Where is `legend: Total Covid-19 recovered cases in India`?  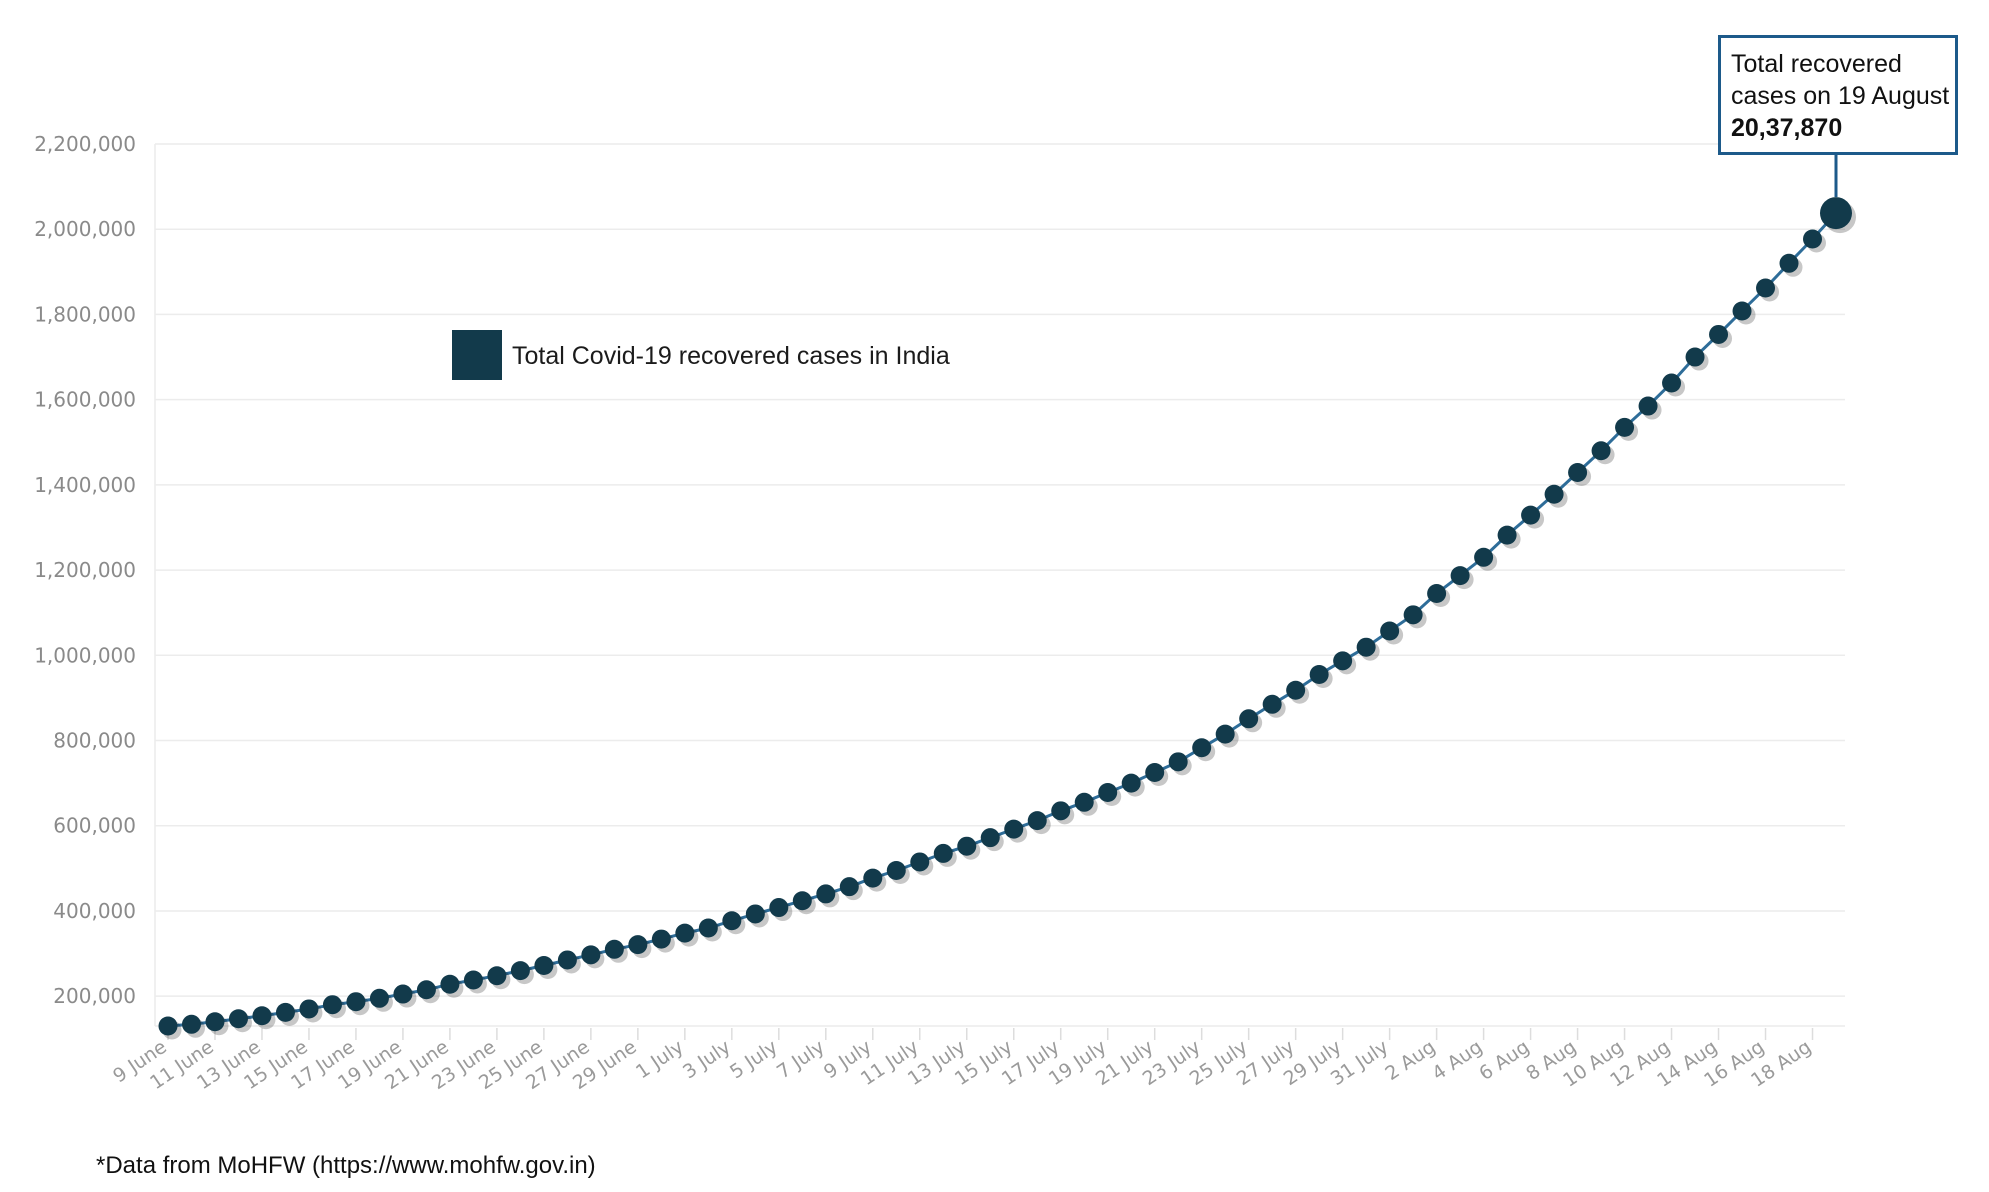 legend: Total Covid-19 recovered cases in India is located at coordinates (701, 355).